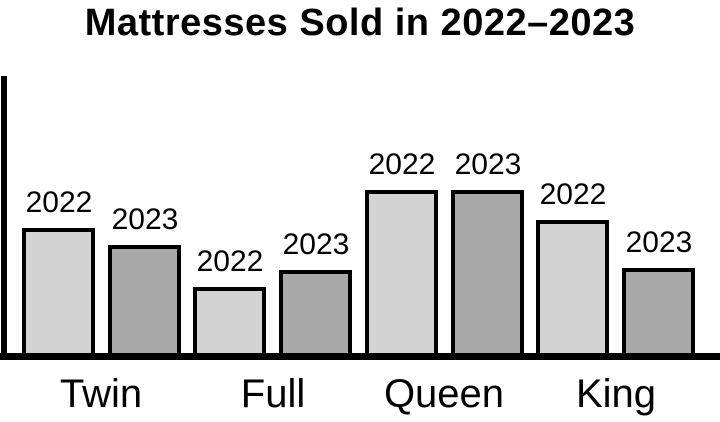 This screenshot has height=422, width=720. I want to click on bar-king-2022, so click(572, 290).